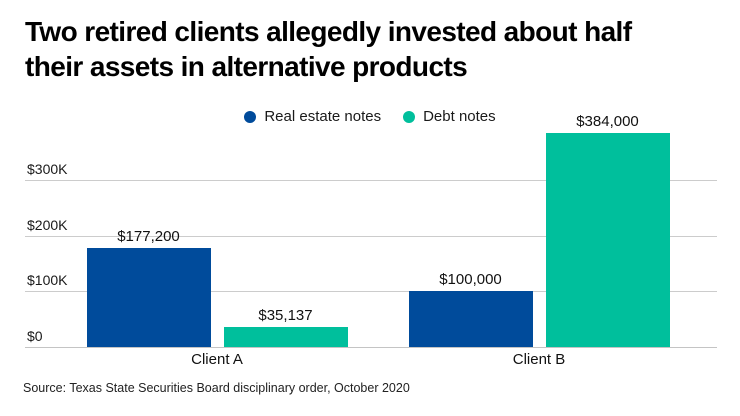 The width and height of the screenshot is (740, 416). I want to click on x-axis-label-client-a: Client A, so click(217, 359).